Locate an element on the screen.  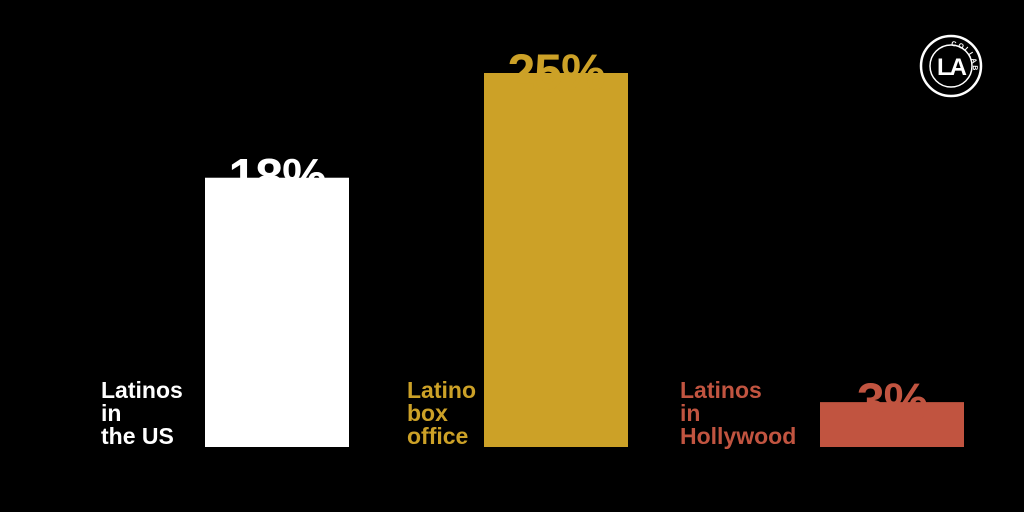
logo-main-text: LA is located at coordinates (952, 67).